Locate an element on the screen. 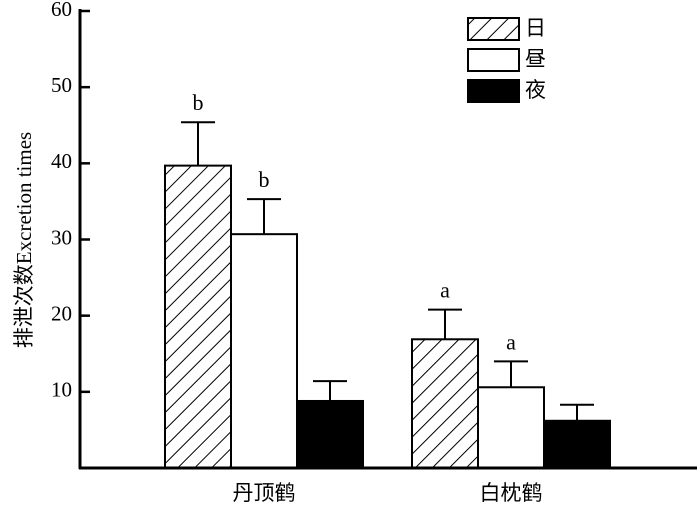 Image resolution: width=700 pixels, height=515 pixels. legend-label: 日 is located at coordinates (535, 28).